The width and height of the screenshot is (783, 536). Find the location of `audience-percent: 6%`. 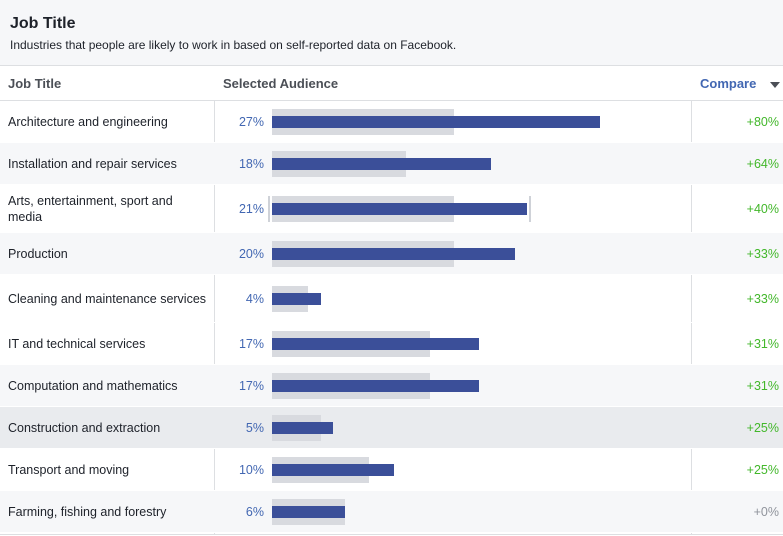

audience-percent: 6% is located at coordinates (254, 511).